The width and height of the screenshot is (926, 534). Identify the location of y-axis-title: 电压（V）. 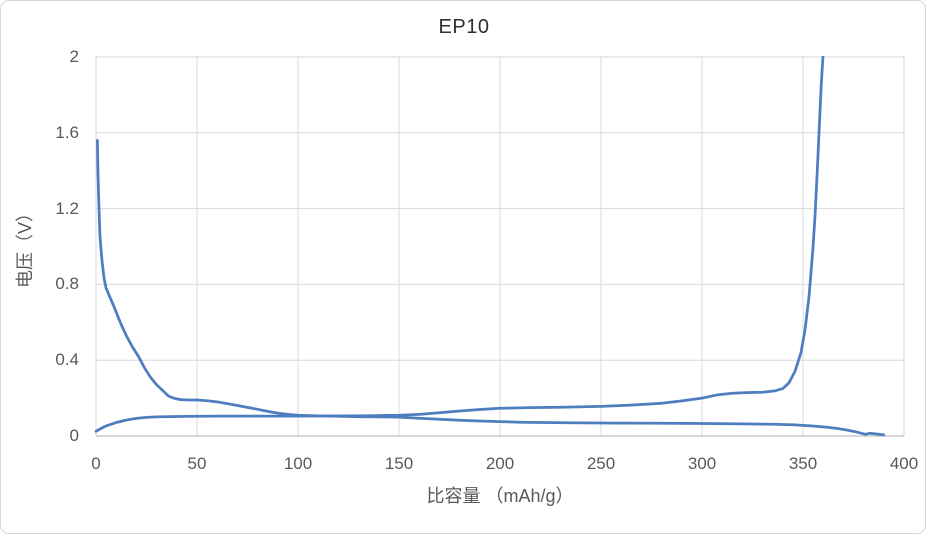
(25, 246).